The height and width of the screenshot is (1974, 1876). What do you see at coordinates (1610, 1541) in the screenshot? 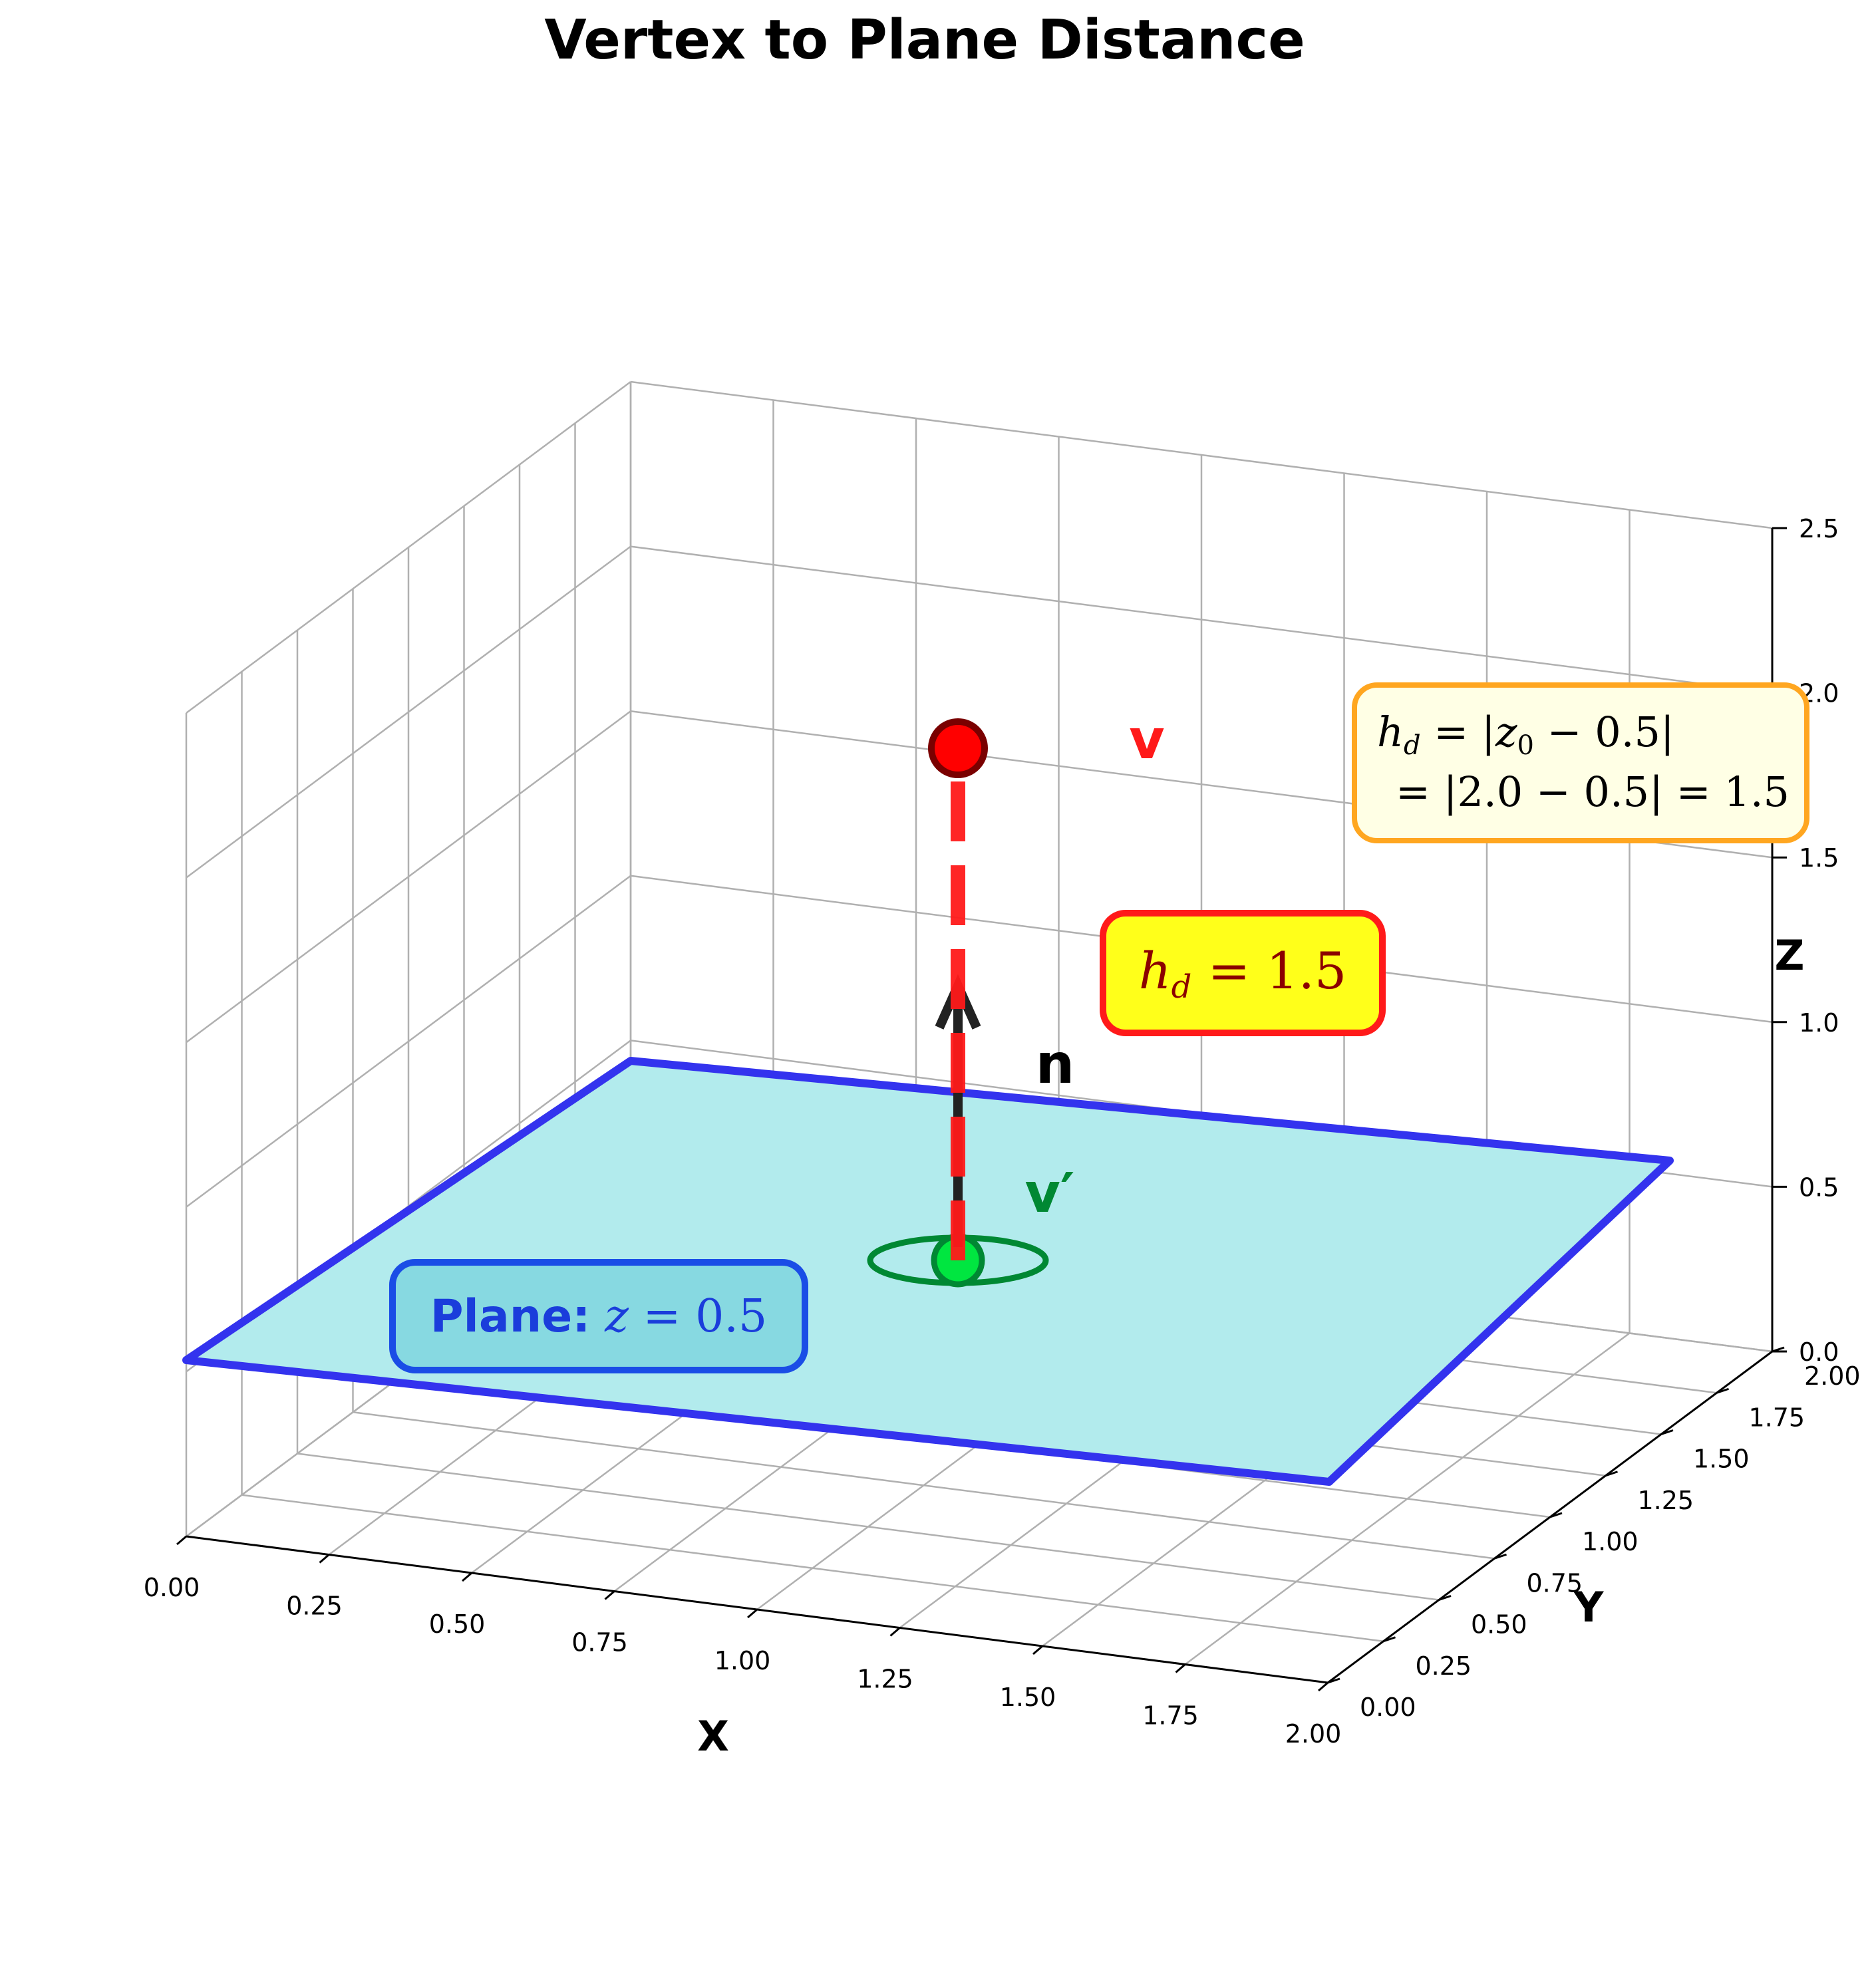
I see `y-tick-label: 1.00` at bounding box center [1610, 1541].